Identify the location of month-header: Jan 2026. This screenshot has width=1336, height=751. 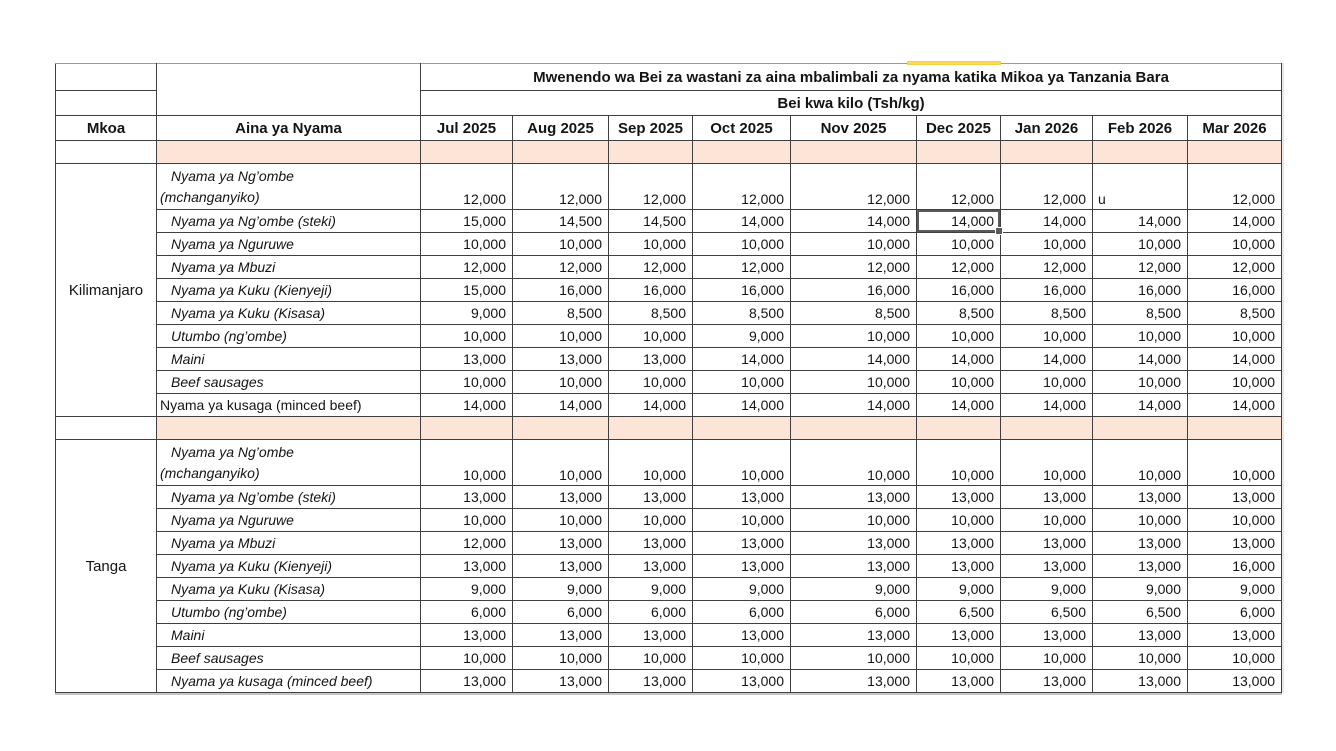
(1046, 128).